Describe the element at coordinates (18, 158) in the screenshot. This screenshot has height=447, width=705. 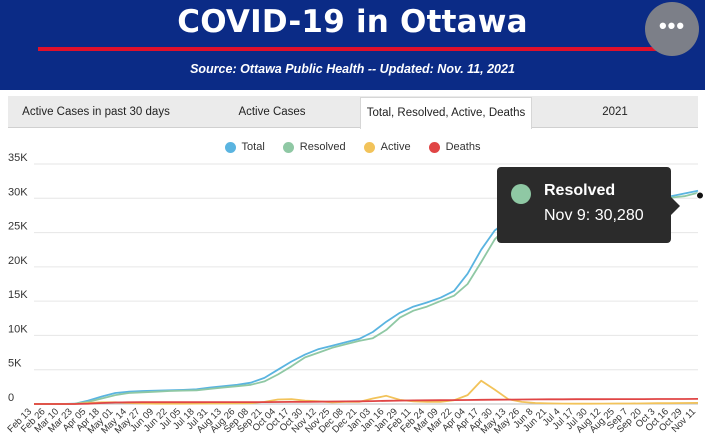
I see `y-tick-label: 35K` at that location.